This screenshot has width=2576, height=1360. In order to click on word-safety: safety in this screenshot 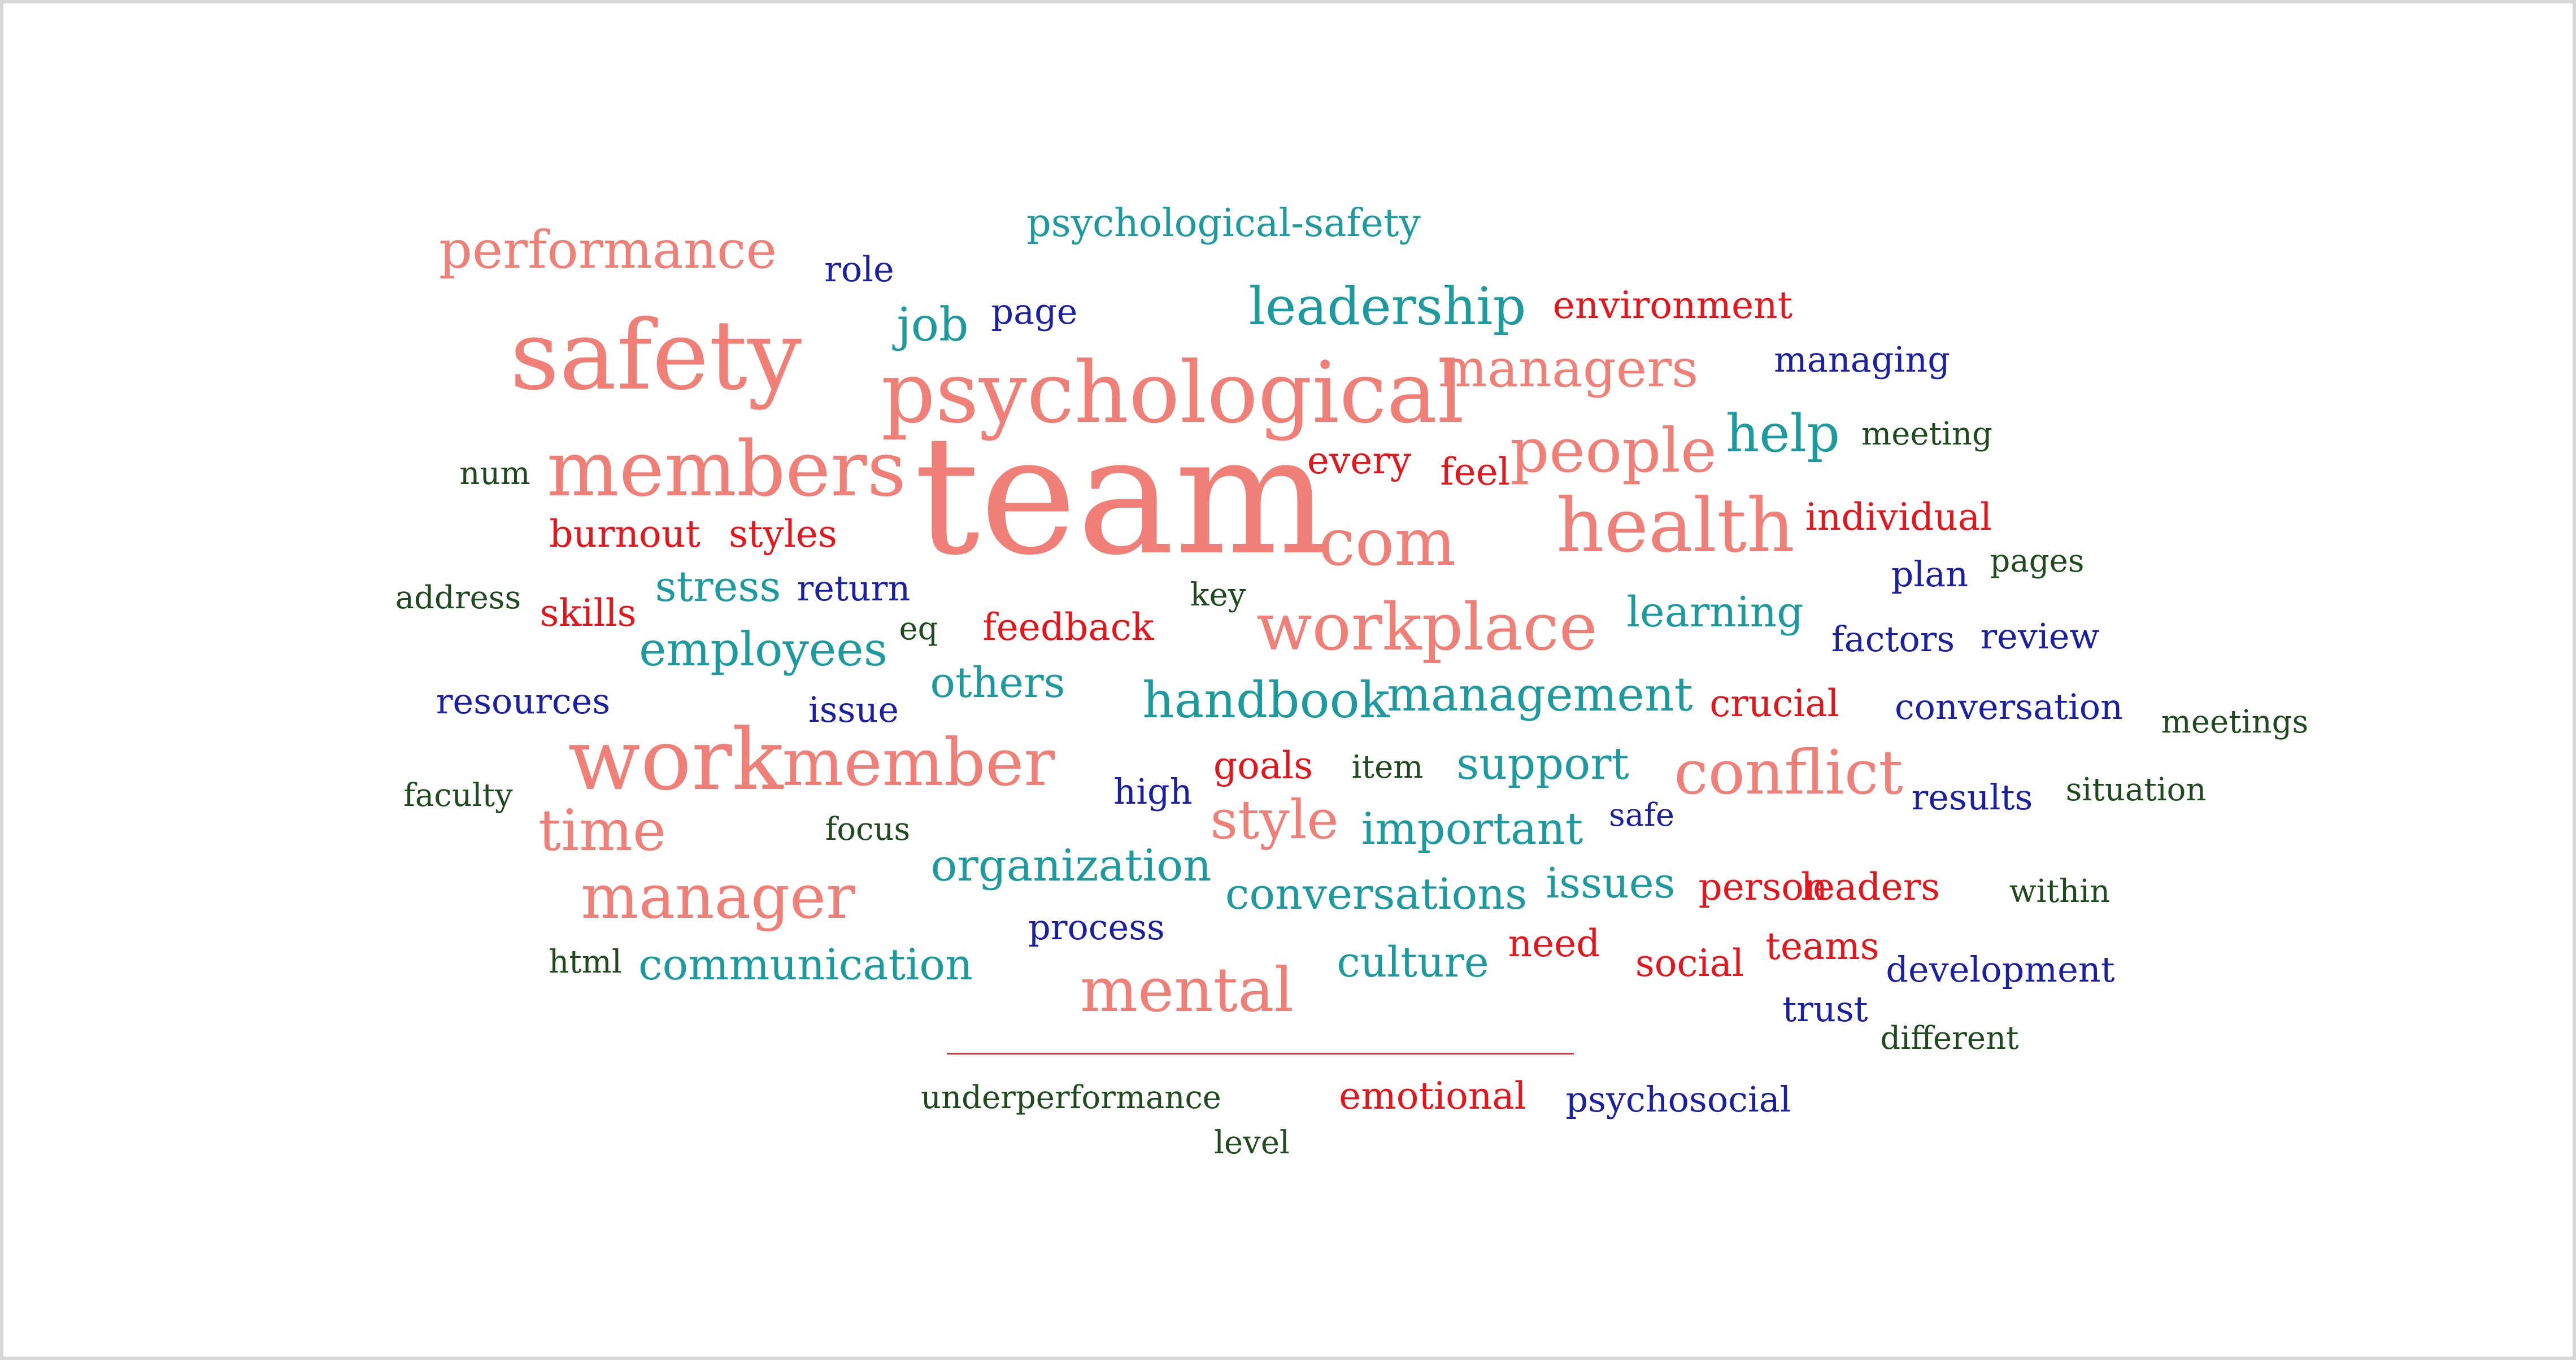, I will do `click(656, 356)`.